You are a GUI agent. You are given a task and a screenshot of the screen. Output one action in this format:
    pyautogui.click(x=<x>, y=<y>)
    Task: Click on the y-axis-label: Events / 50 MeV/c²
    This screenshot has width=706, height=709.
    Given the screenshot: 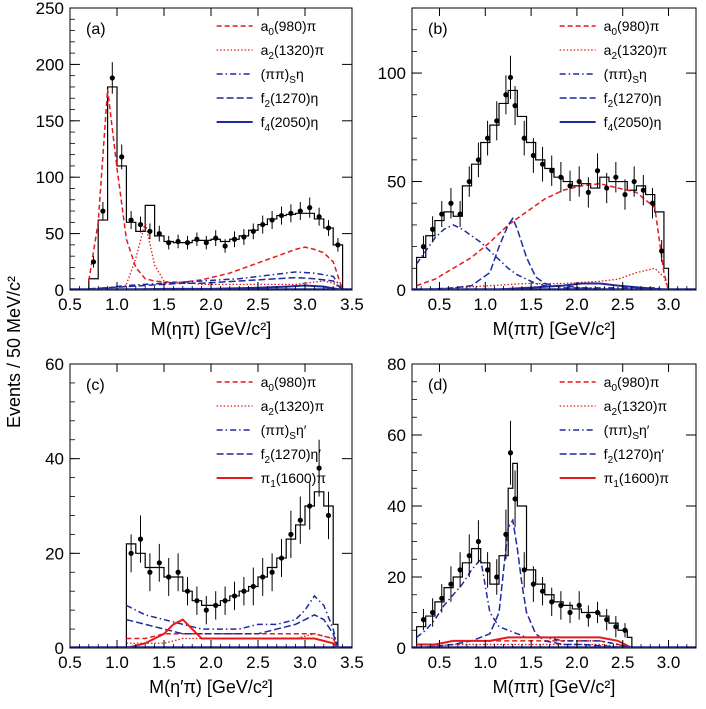 What is the action you would take?
    pyautogui.click(x=14, y=352)
    